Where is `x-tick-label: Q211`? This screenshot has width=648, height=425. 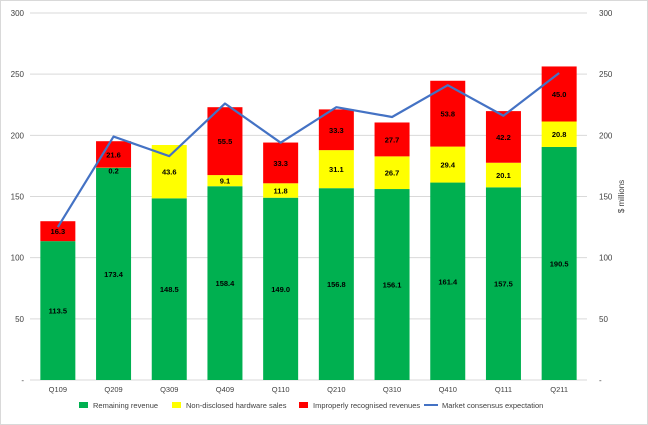 x-tick-label: Q211 is located at coordinates (559, 389).